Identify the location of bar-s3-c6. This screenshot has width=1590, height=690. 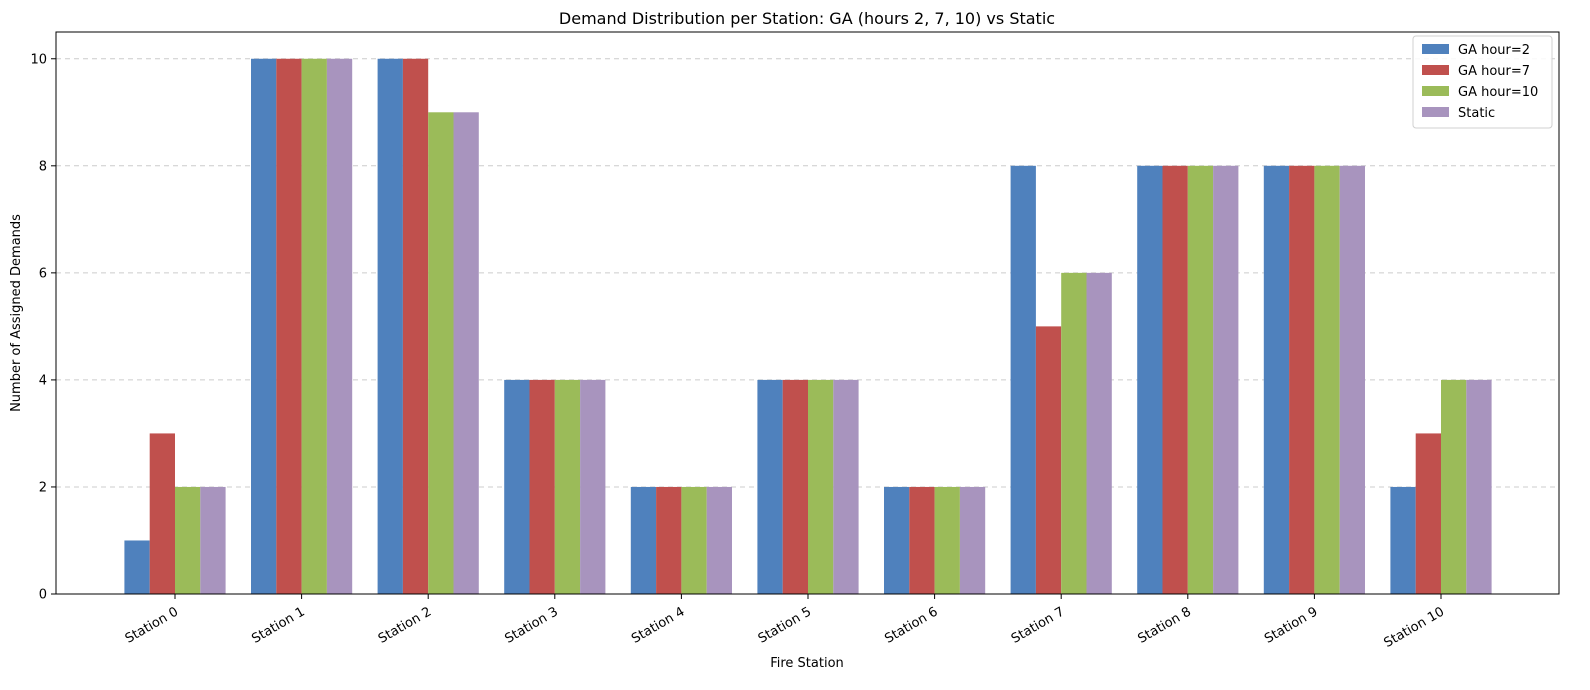
(972, 540).